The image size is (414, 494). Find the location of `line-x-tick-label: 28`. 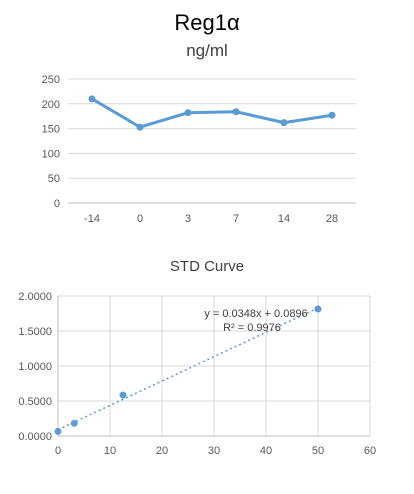

line-x-tick-label: 28 is located at coordinates (332, 219).